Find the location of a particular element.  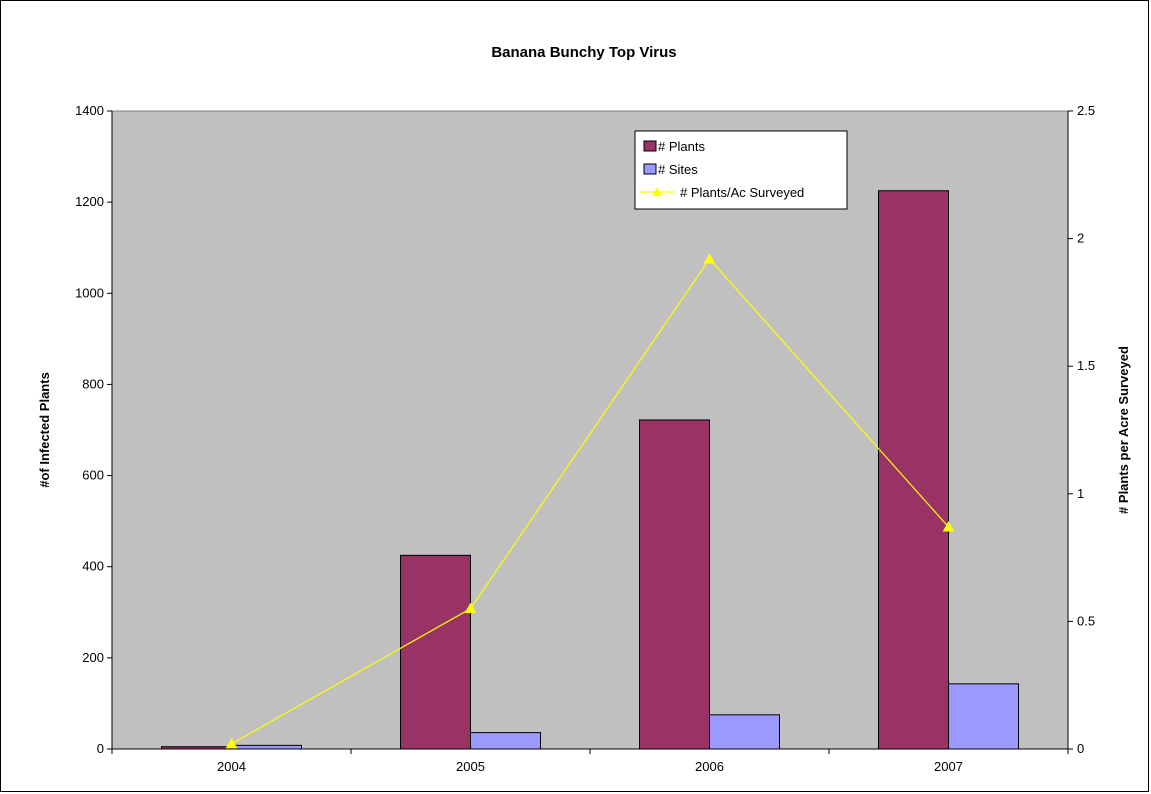

x-tick-label-2004: 2004 is located at coordinates (231, 766).